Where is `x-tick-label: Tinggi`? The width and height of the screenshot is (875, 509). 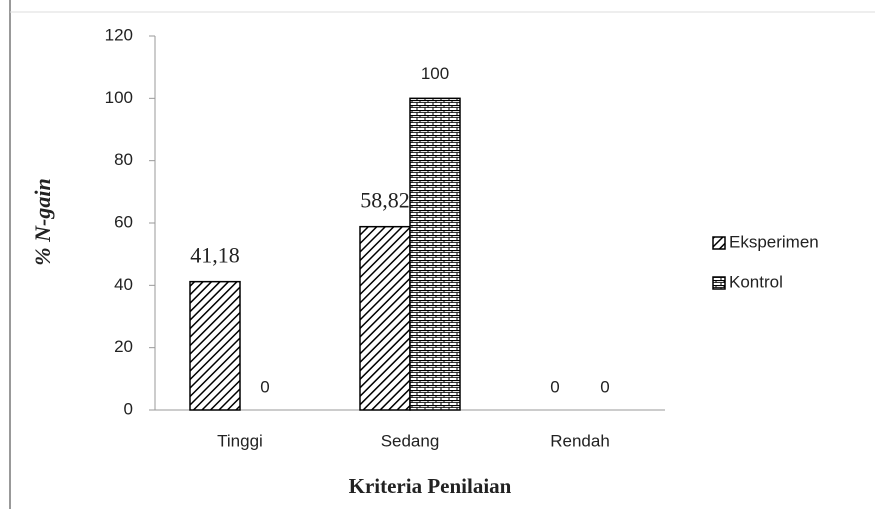
x-tick-label: Tinggi is located at coordinates (240, 440).